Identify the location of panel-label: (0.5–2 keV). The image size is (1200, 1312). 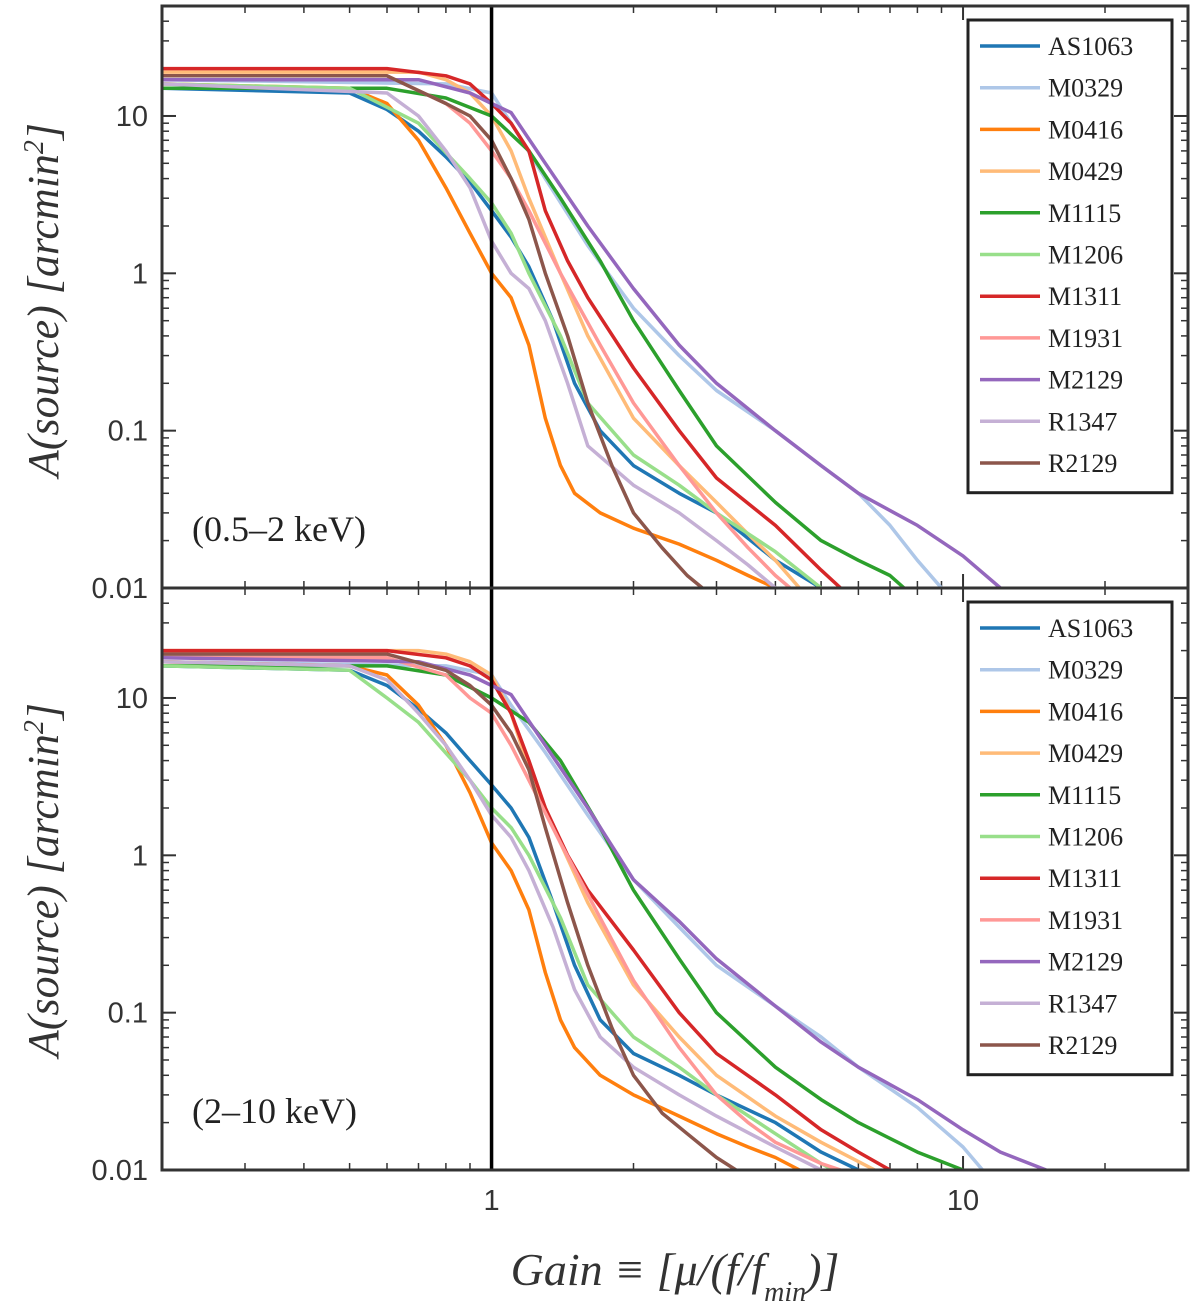
(279, 529).